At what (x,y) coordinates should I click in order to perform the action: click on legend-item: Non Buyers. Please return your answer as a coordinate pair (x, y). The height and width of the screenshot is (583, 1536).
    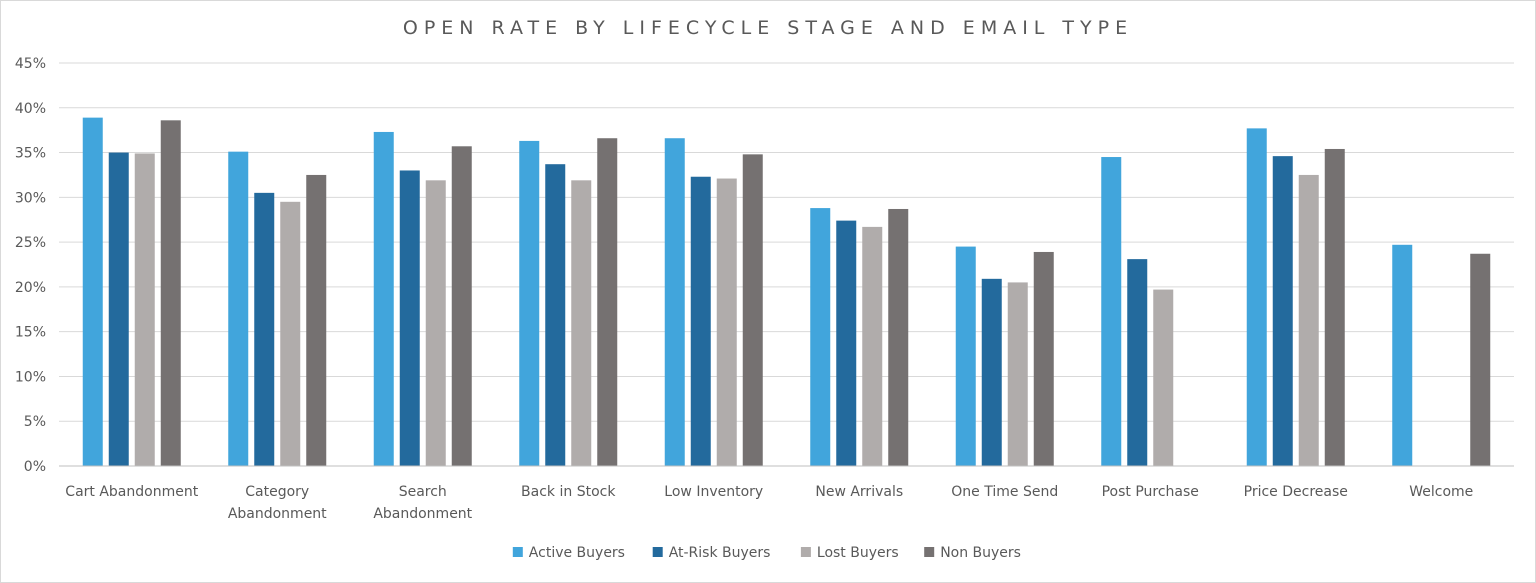
    Looking at the image, I should click on (972, 553).